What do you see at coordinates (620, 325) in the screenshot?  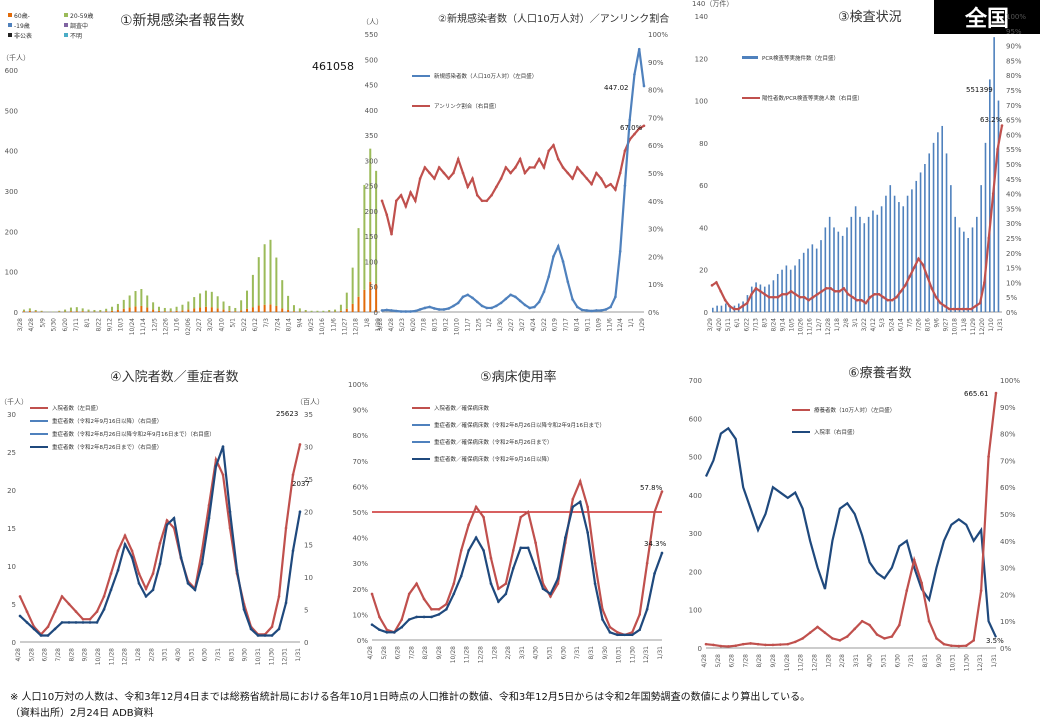 I see `x-tick-label: 12/4` at bounding box center [620, 325].